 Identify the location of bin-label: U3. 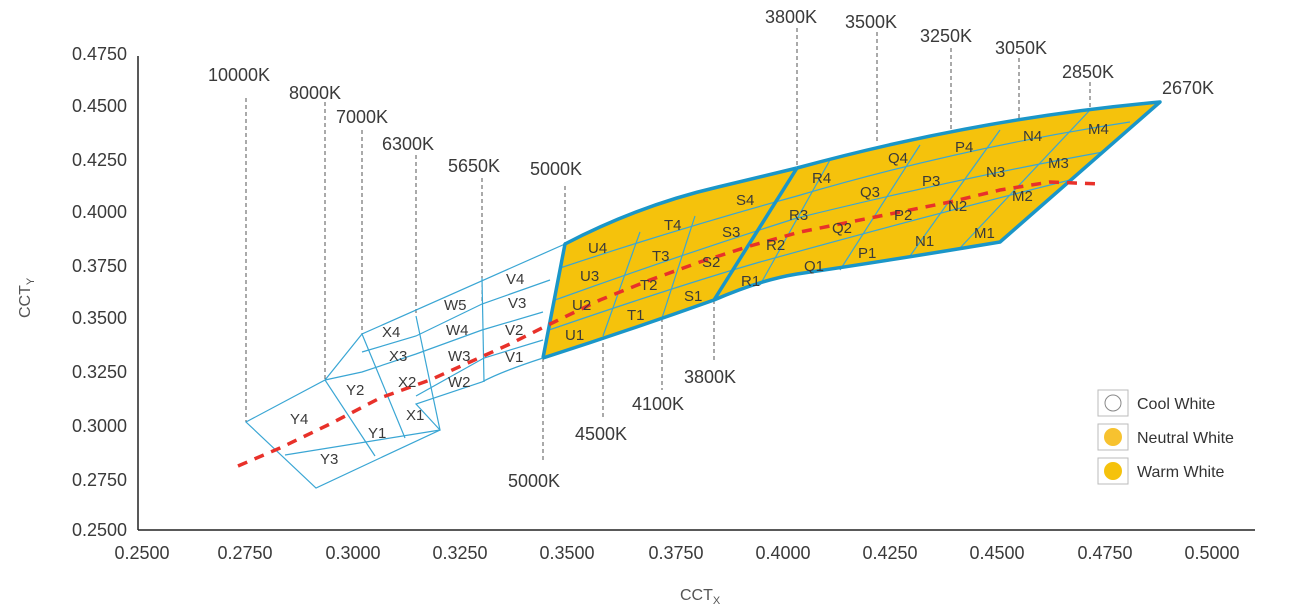
(589, 276).